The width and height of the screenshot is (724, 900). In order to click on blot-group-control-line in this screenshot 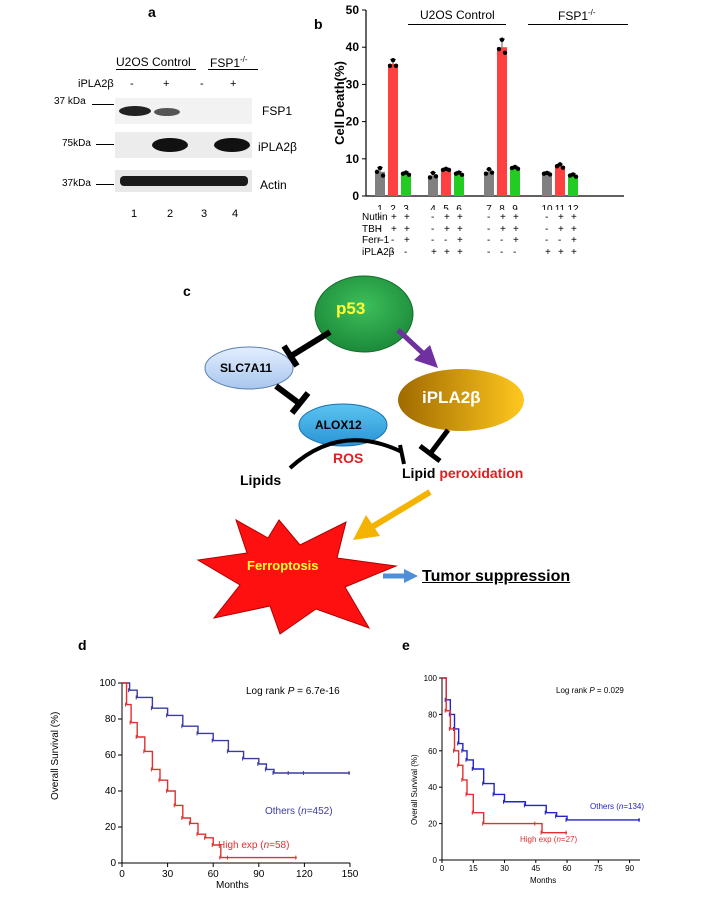, I will do `click(156, 69)`.